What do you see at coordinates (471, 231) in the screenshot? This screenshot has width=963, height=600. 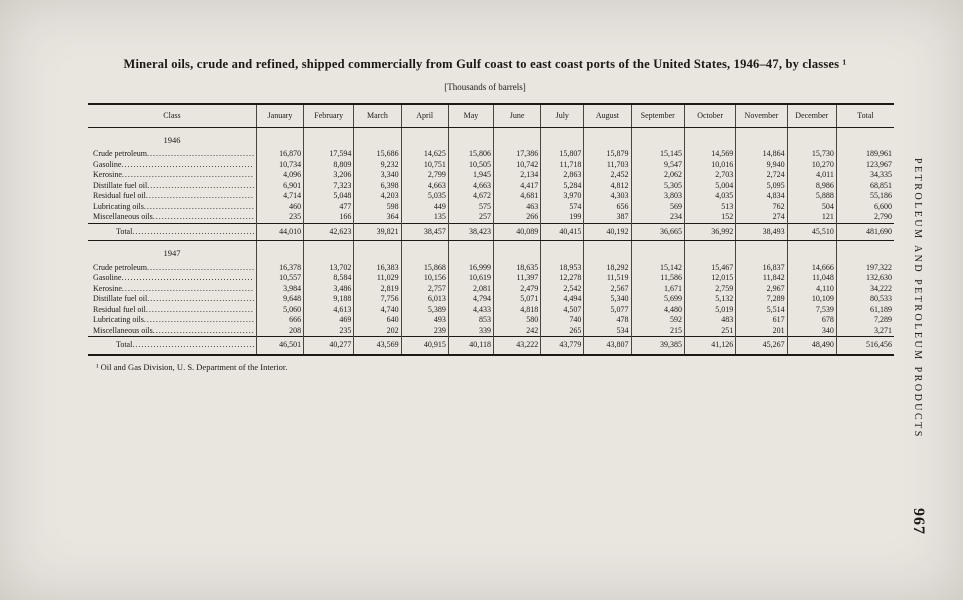 I see `value-cell: 38,423` at bounding box center [471, 231].